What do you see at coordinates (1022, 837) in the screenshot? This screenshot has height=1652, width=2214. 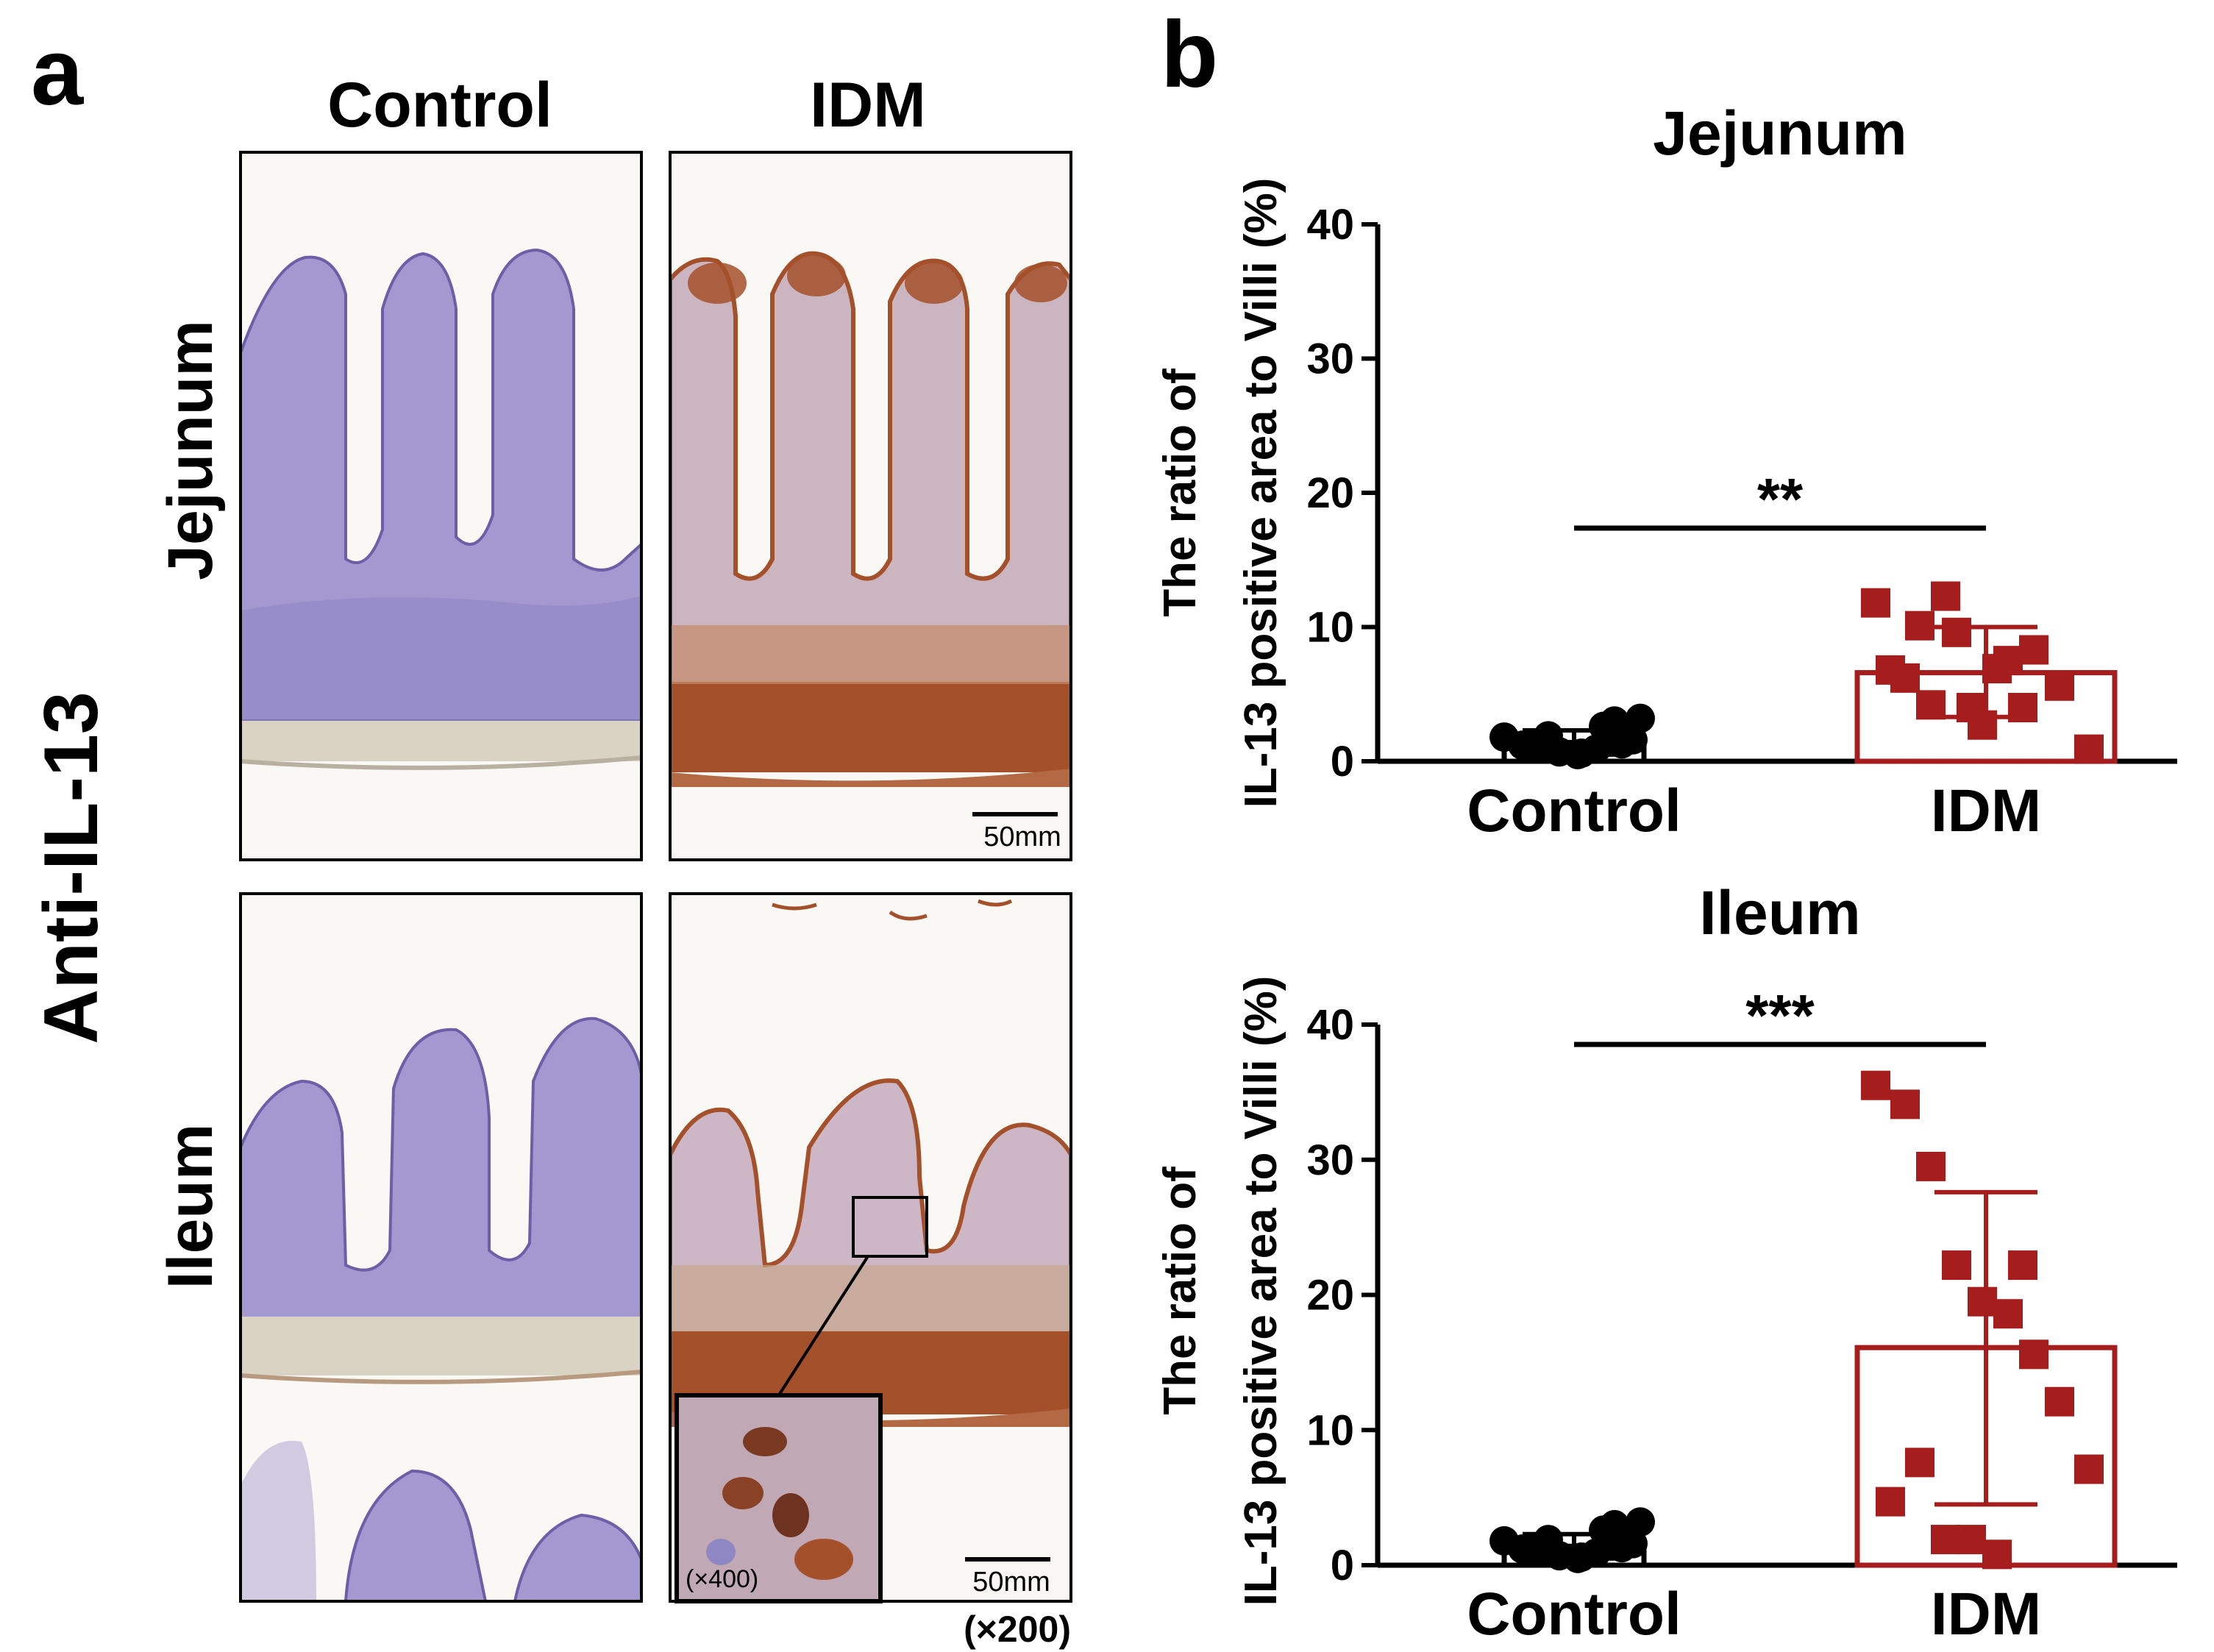 I see `scale-bar-label-top: 50mm` at bounding box center [1022, 837].